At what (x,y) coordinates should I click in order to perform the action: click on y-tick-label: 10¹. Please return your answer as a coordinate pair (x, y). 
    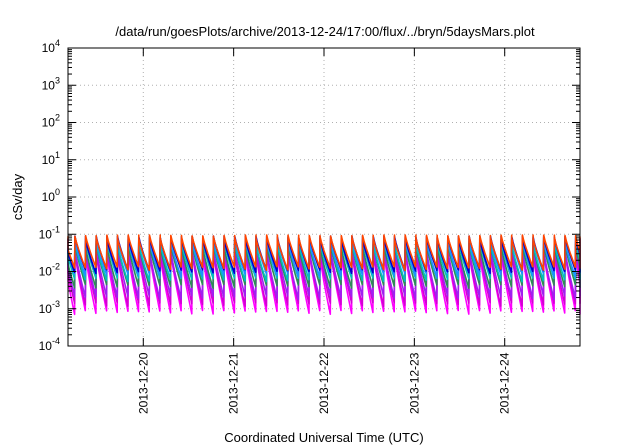
    Looking at the image, I should click on (51, 158).